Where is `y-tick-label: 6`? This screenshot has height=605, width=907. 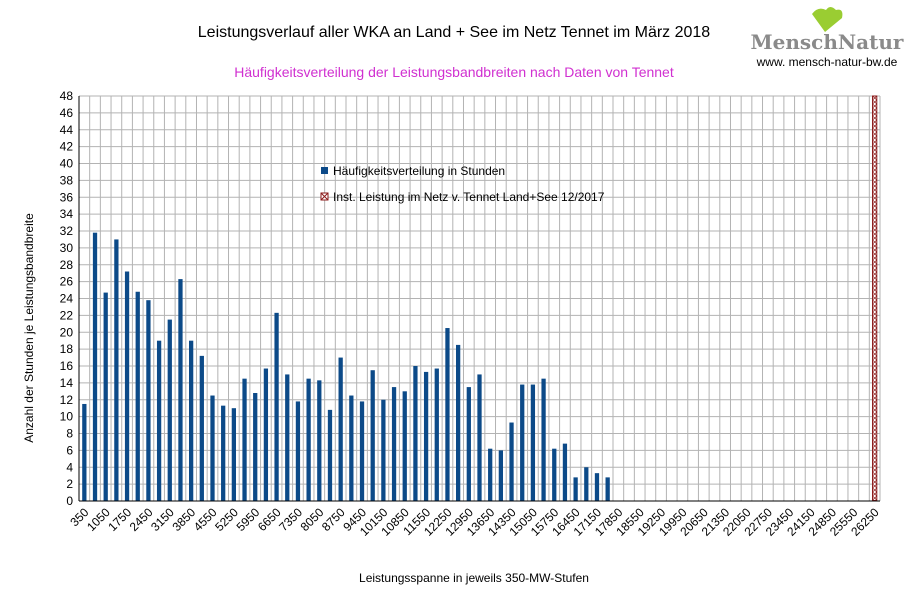 y-tick-label: 6 is located at coordinates (69, 450).